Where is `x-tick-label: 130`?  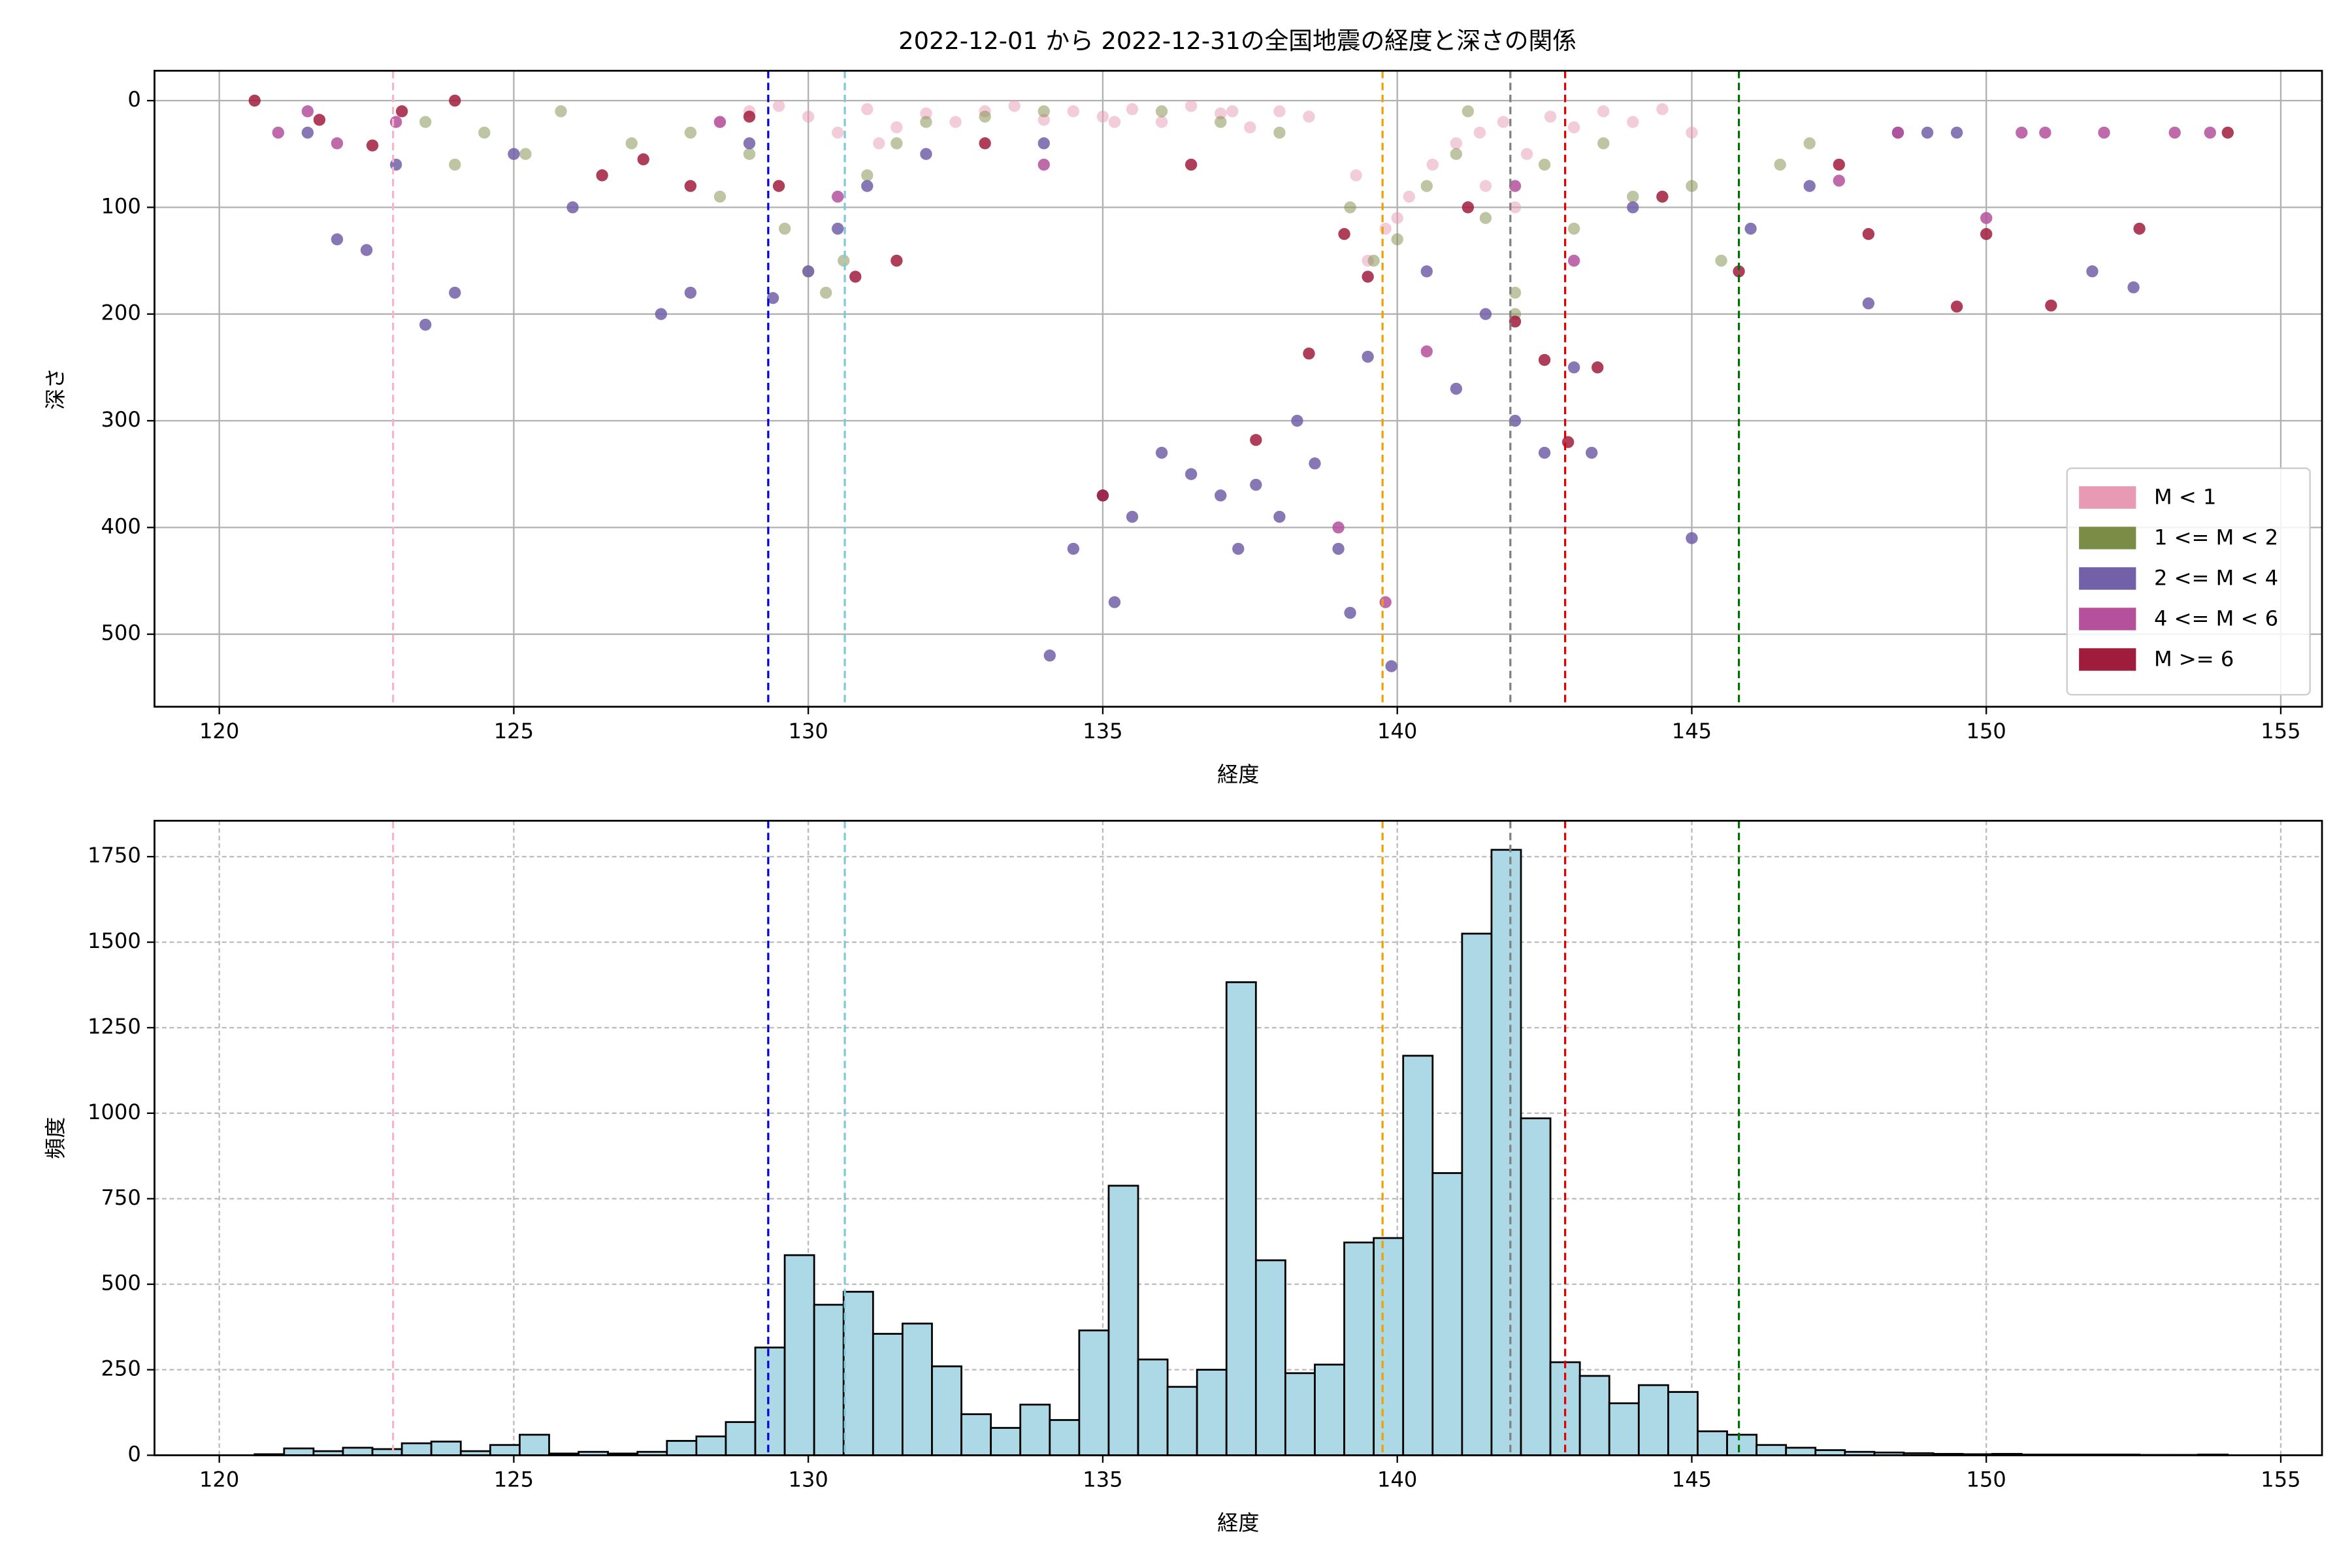
x-tick-label: 130 is located at coordinates (808, 731).